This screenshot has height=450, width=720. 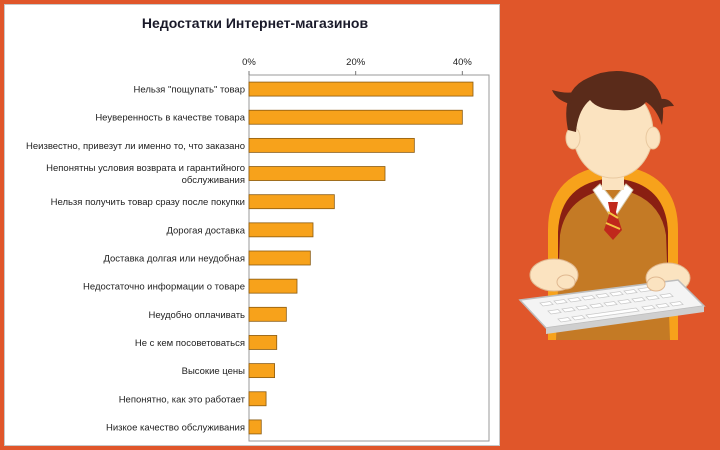 I want to click on category-label: Низкое качество обслуживания, so click(x=175, y=427).